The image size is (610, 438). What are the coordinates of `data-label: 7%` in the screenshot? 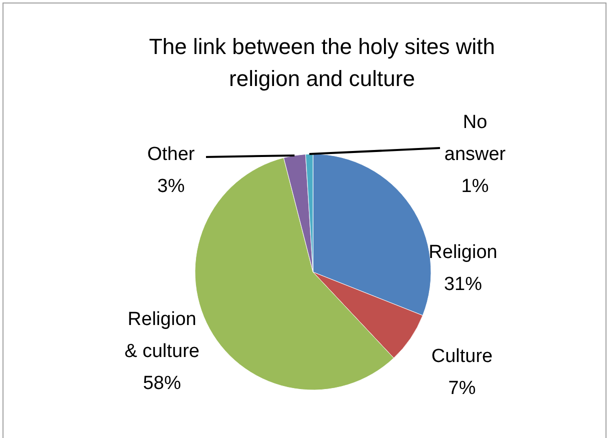 It's located at (462, 388).